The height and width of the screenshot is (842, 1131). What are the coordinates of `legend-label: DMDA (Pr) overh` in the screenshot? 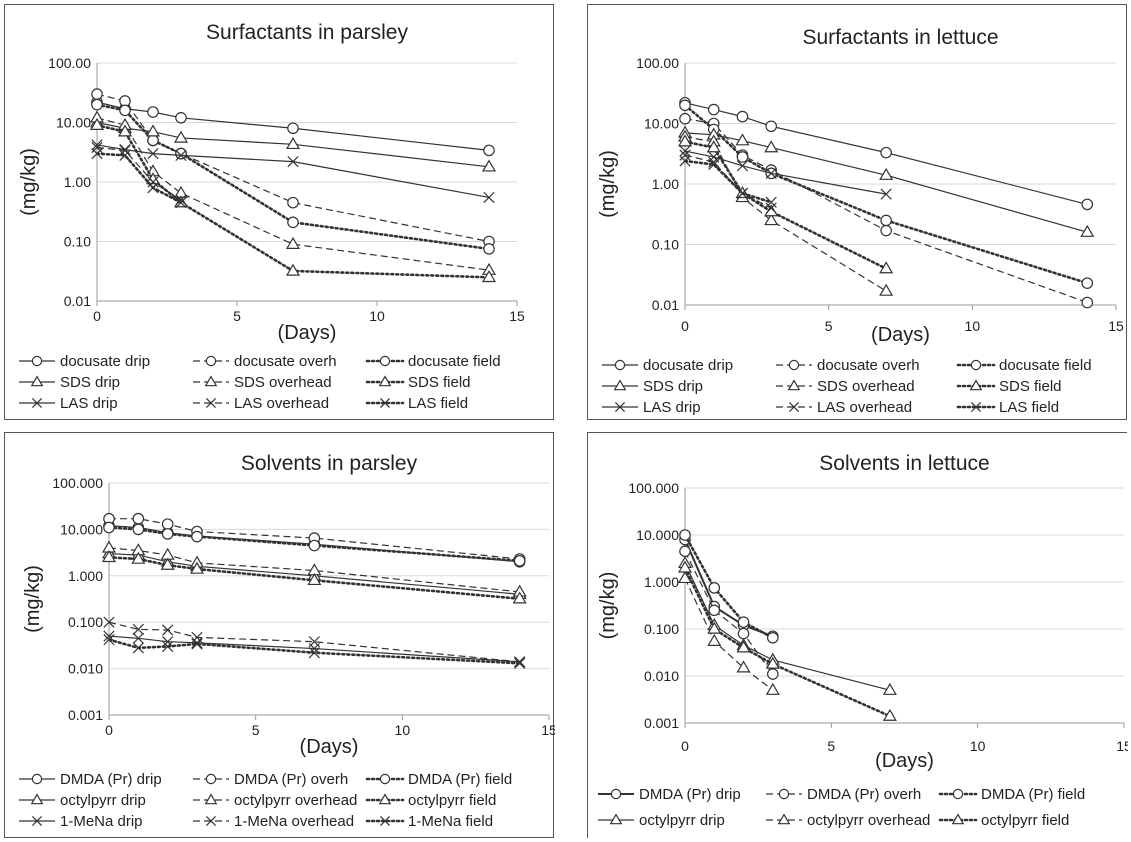 It's located at (291, 779).